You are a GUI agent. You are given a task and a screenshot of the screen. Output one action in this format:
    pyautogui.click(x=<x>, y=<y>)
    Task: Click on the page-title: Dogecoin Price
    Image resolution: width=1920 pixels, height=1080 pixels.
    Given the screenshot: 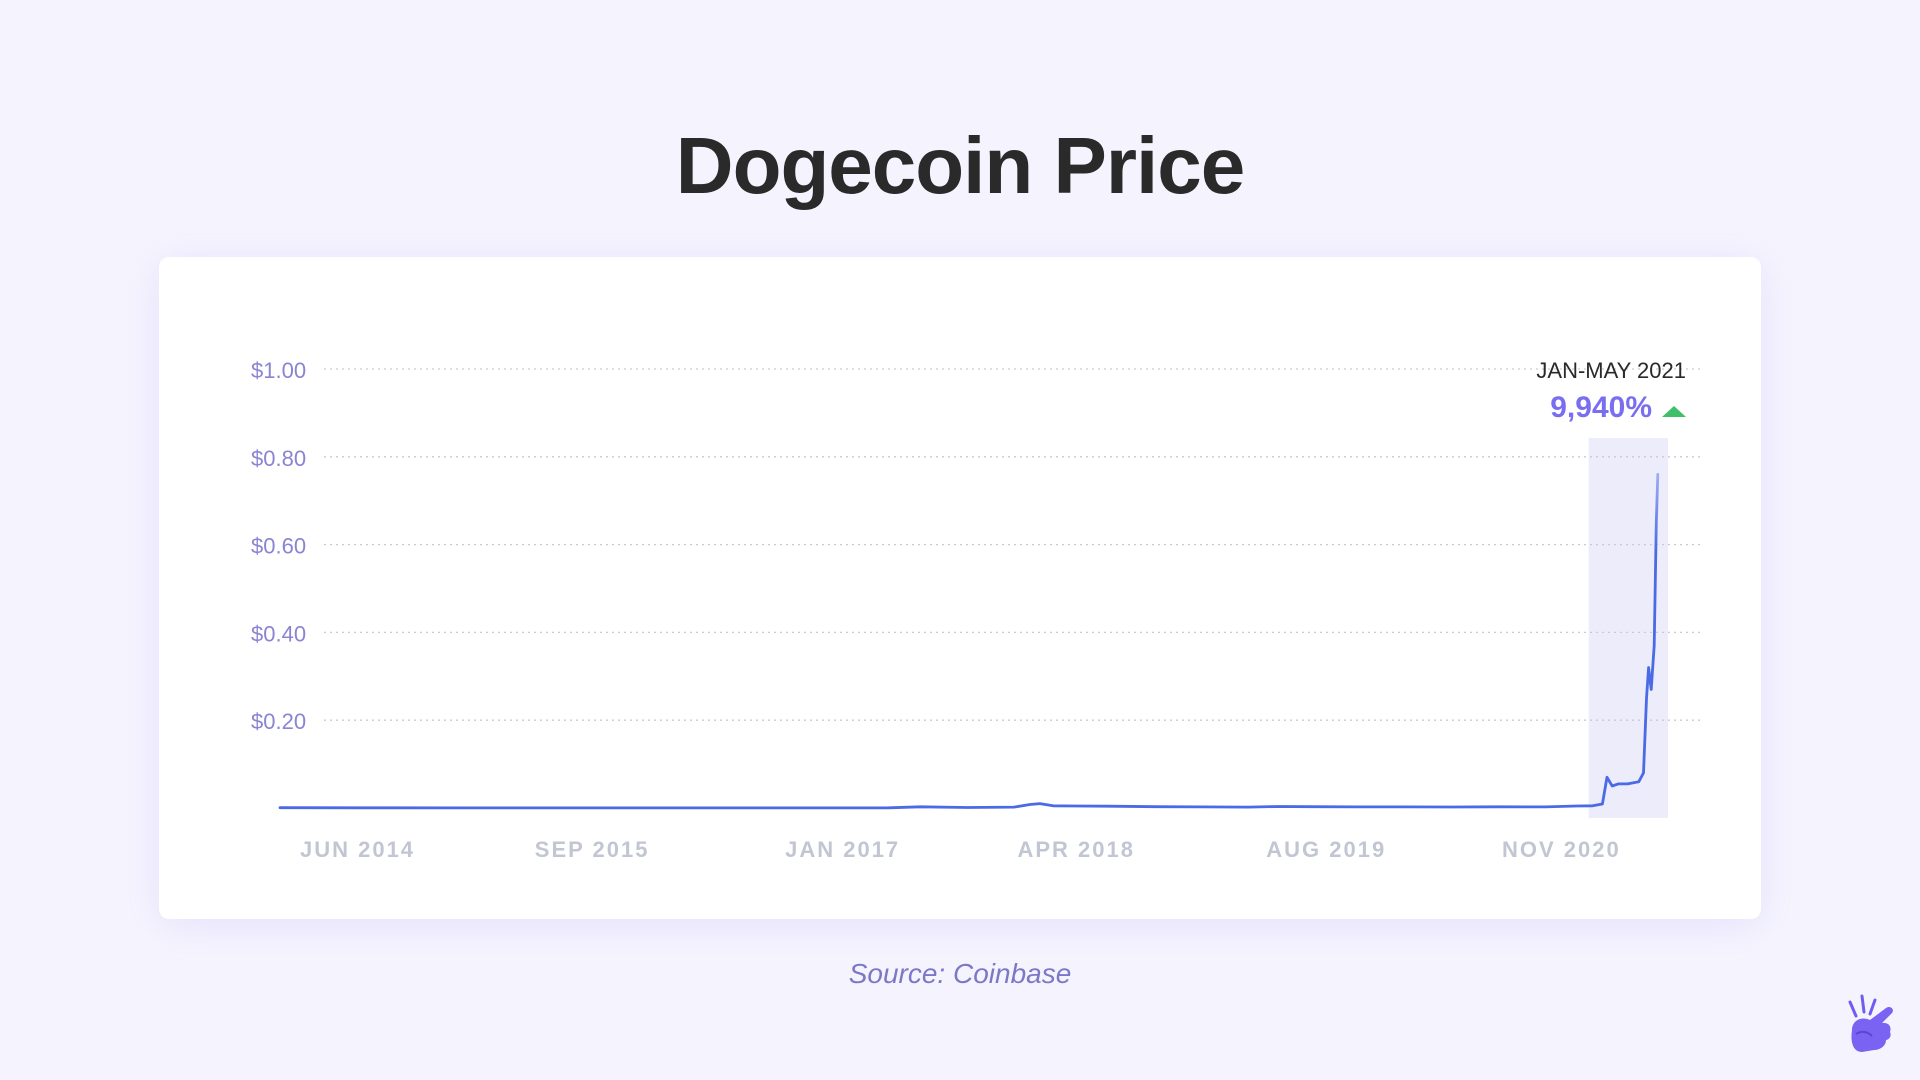 What is the action you would take?
    pyautogui.click(x=960, y=165)
    